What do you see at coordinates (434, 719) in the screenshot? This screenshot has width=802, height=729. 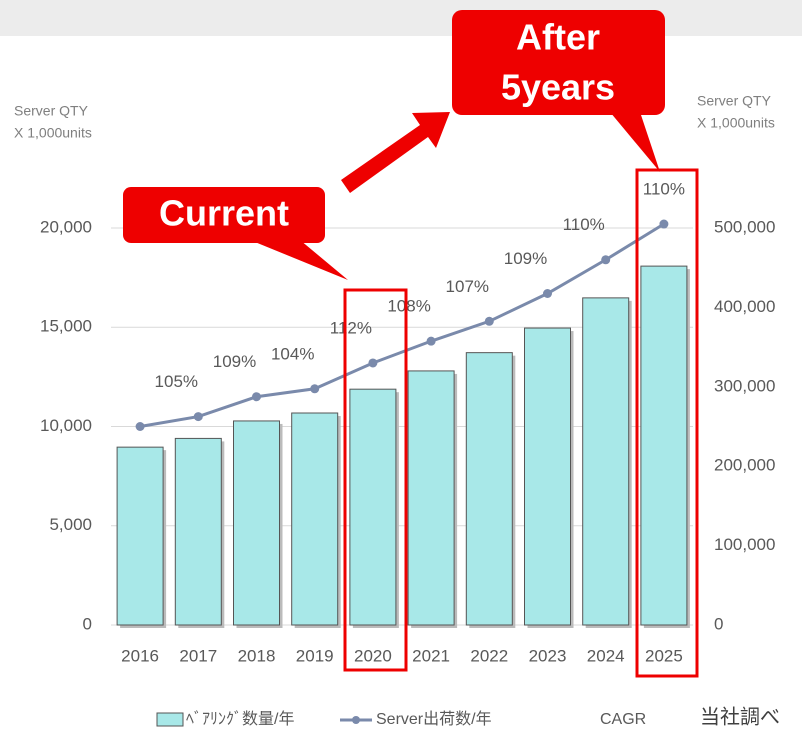 I see `legend-label: Server出荷数/年` at bounding box center [434, 719].